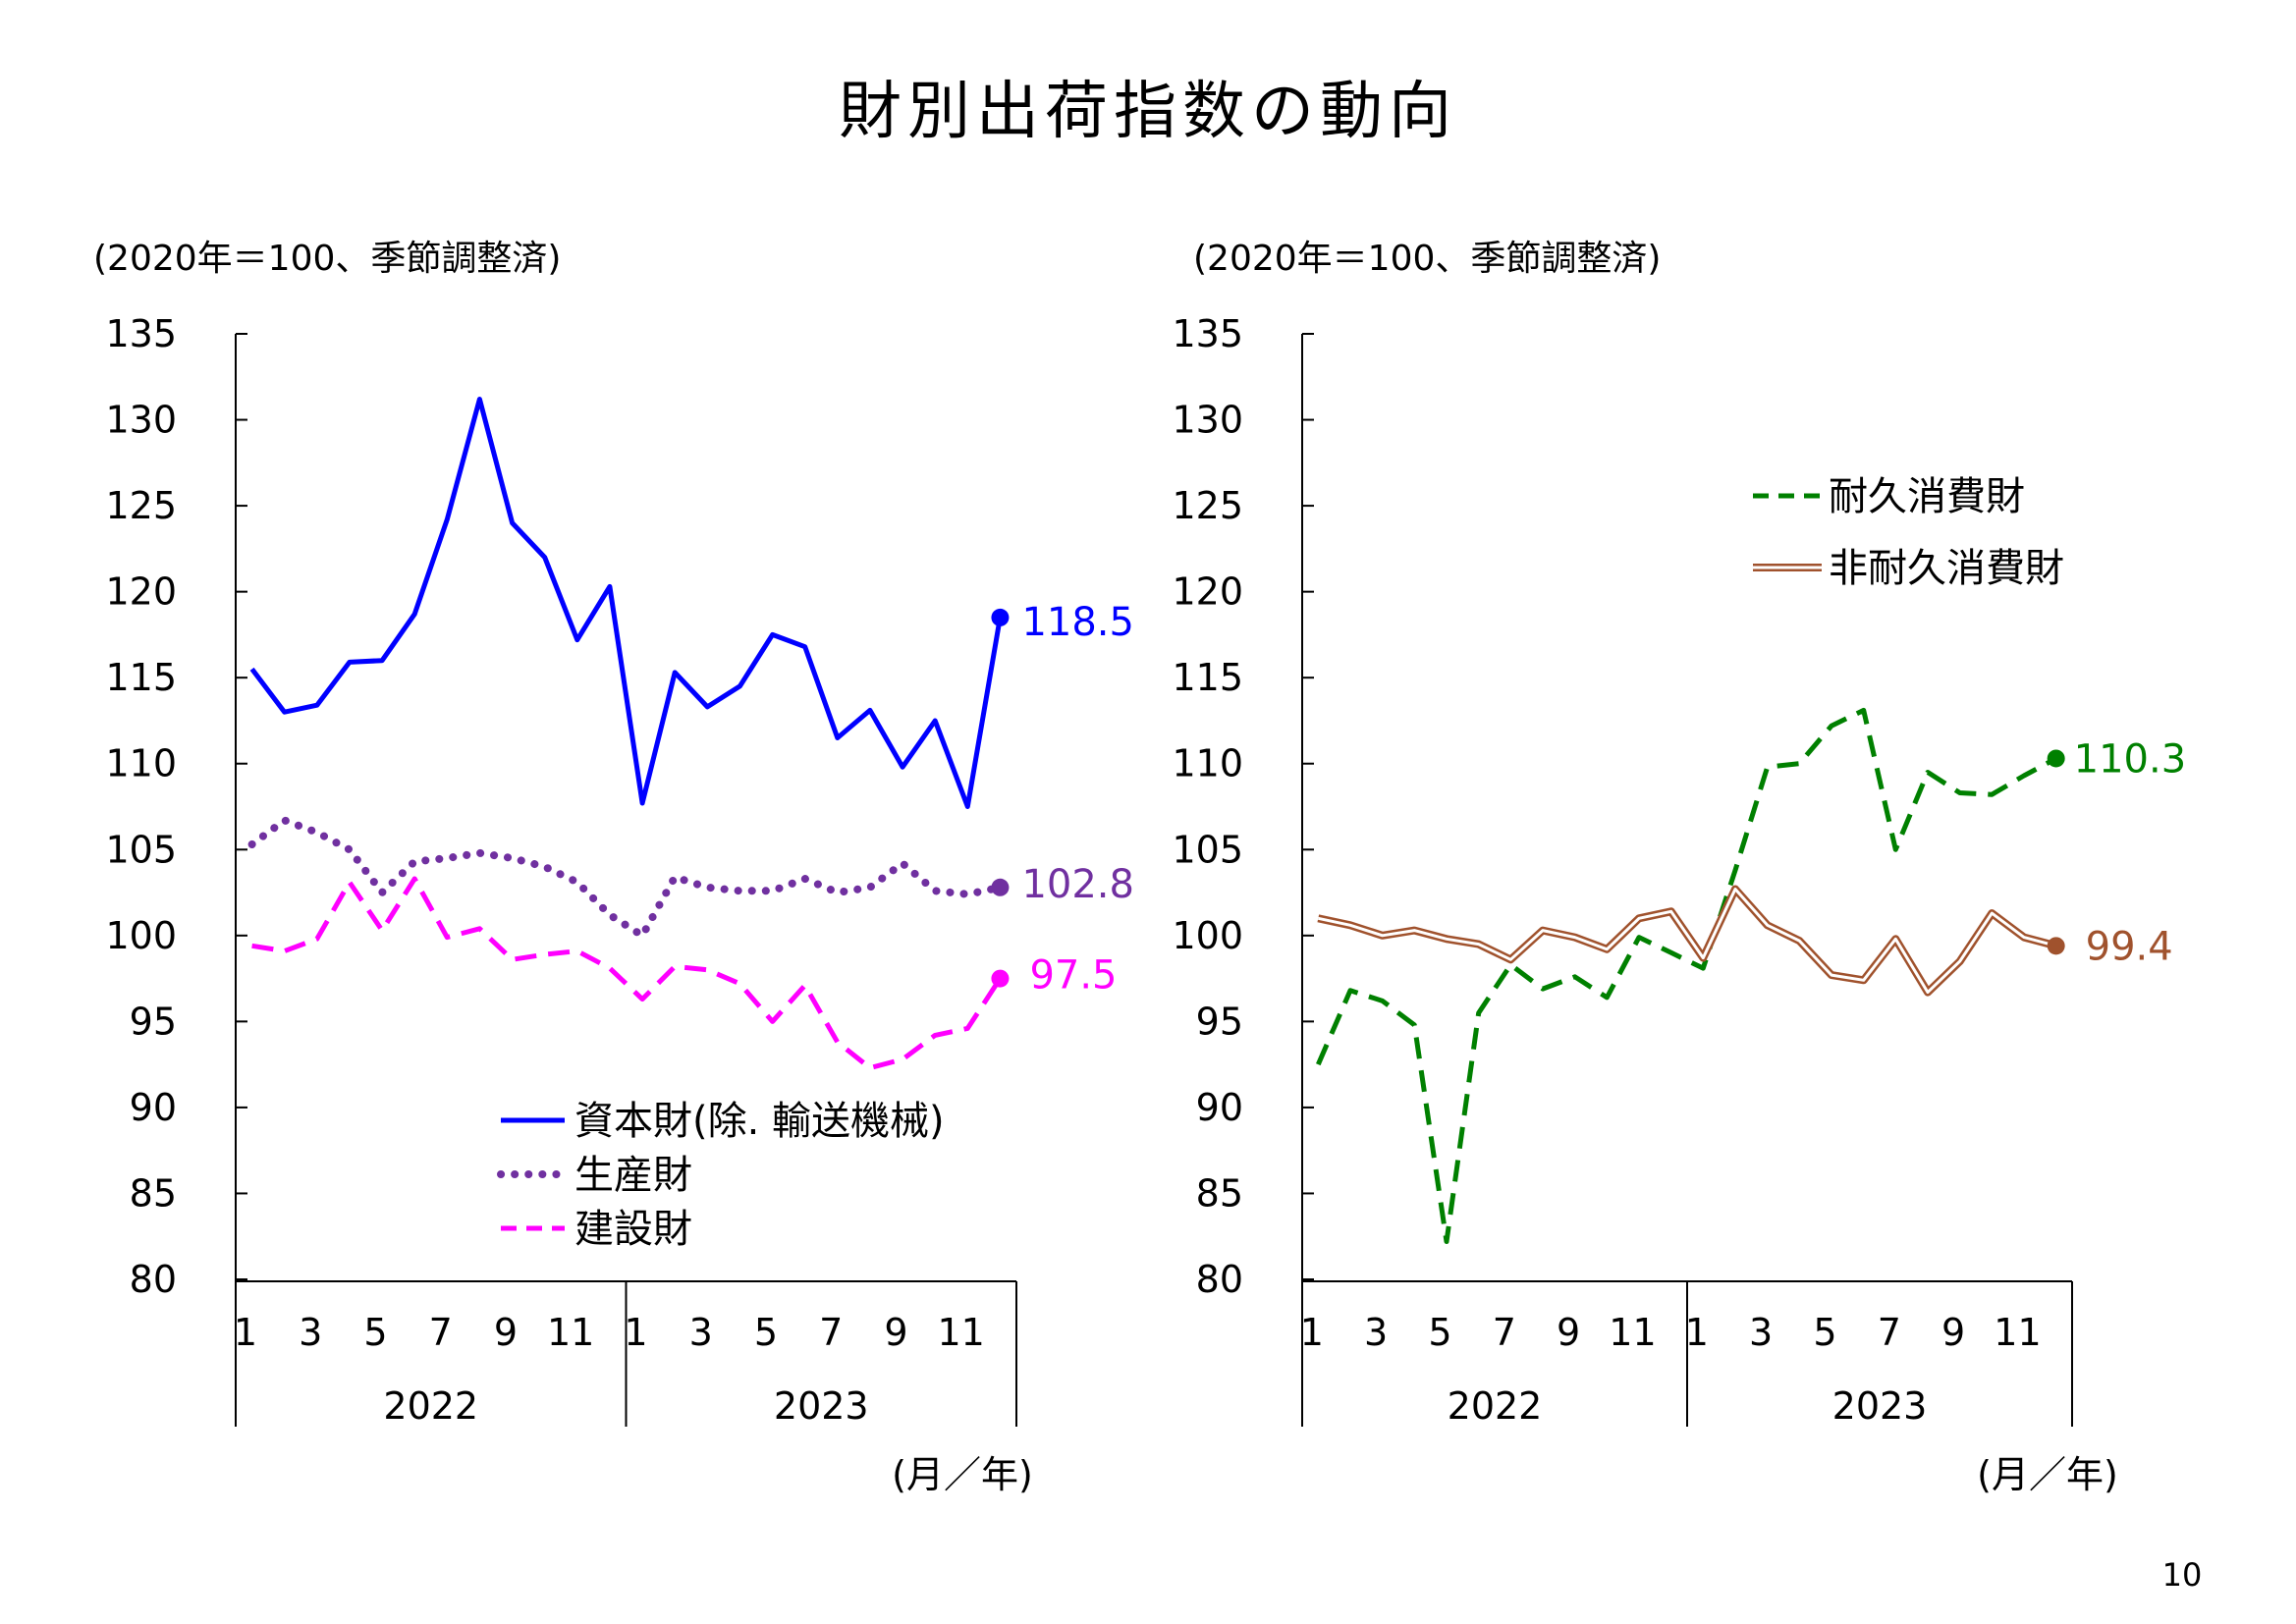  Describe the element at coordinates (1946, 568) in the screenshot. I see `legend-label: 非耐久消費財` at that location.